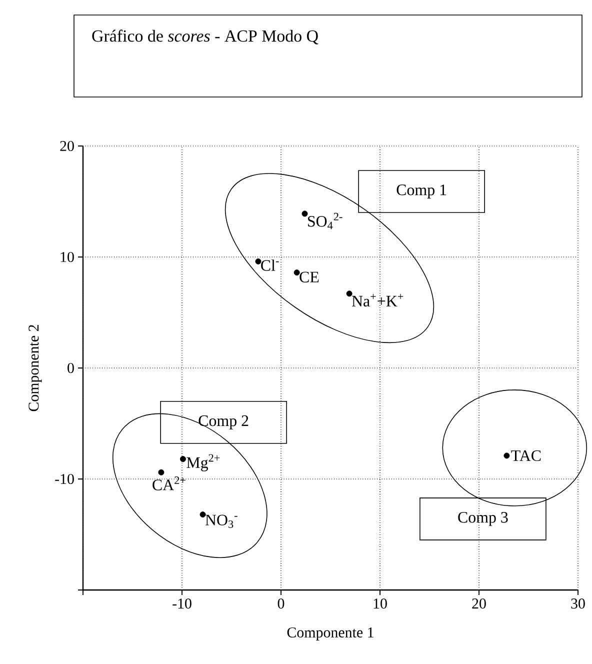 This screenshot has width=592, height=664. I want to click on y-tick-label: 20, so click(67, 146).